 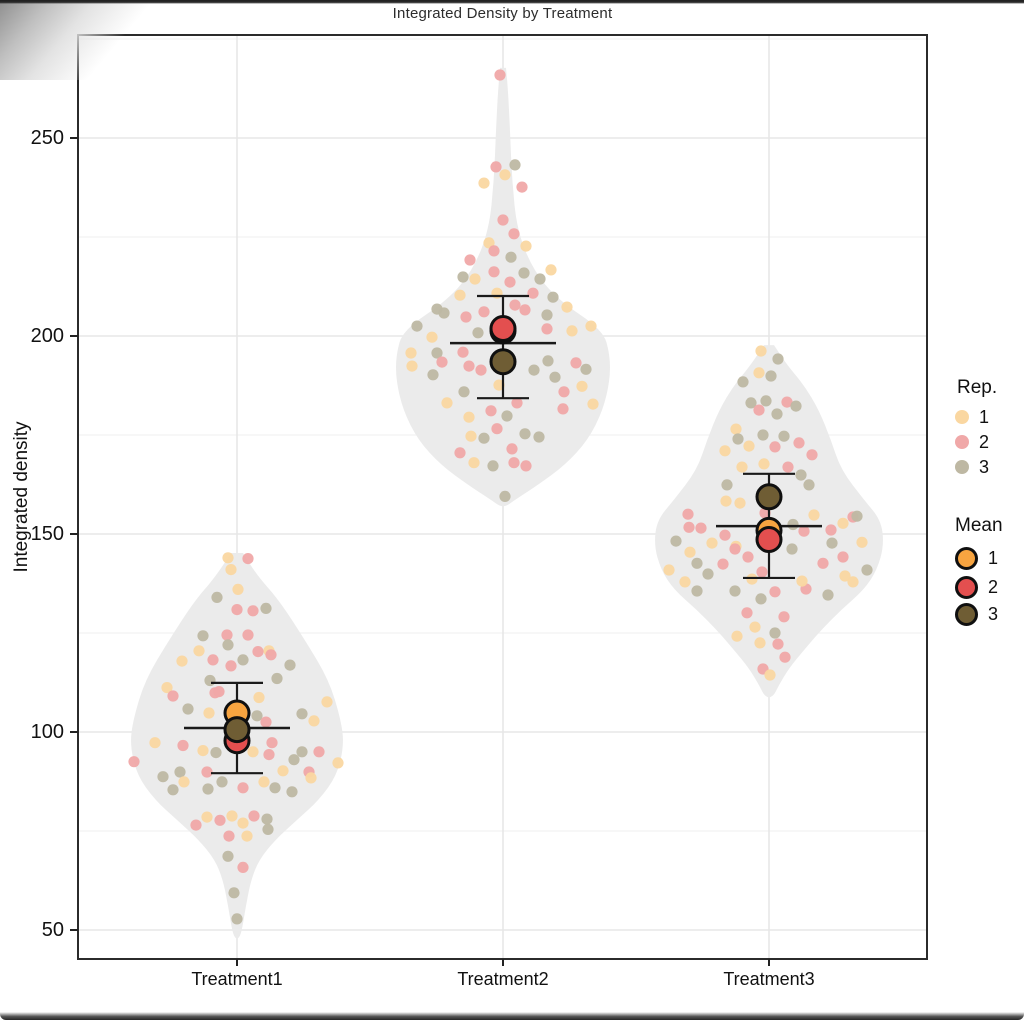 What do you see at coordinates (972, 467) in the screenshot?
I see `legend-rep-item-3: 3` at bounding box center [972, 467].